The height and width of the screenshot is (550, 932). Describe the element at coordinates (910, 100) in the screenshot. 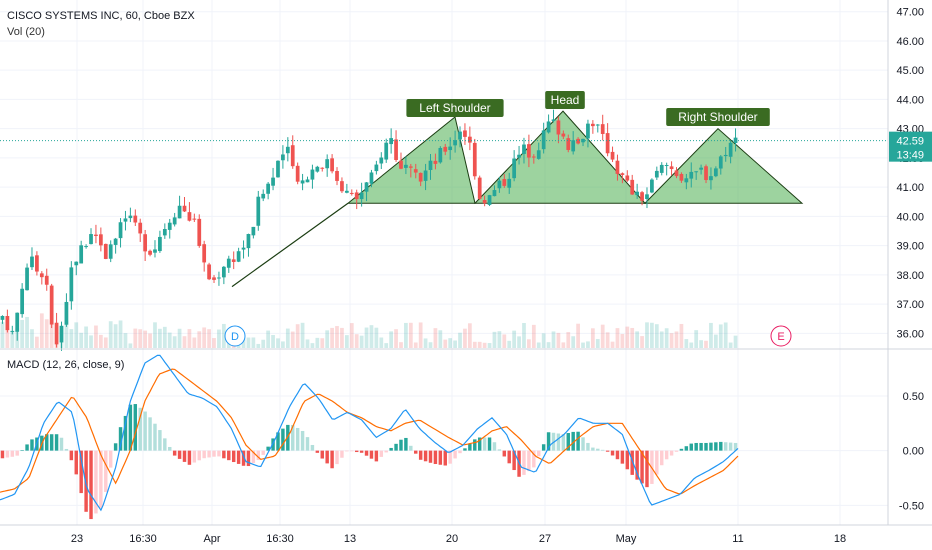

I see `y-tick-label-3: 44.00` at that location.